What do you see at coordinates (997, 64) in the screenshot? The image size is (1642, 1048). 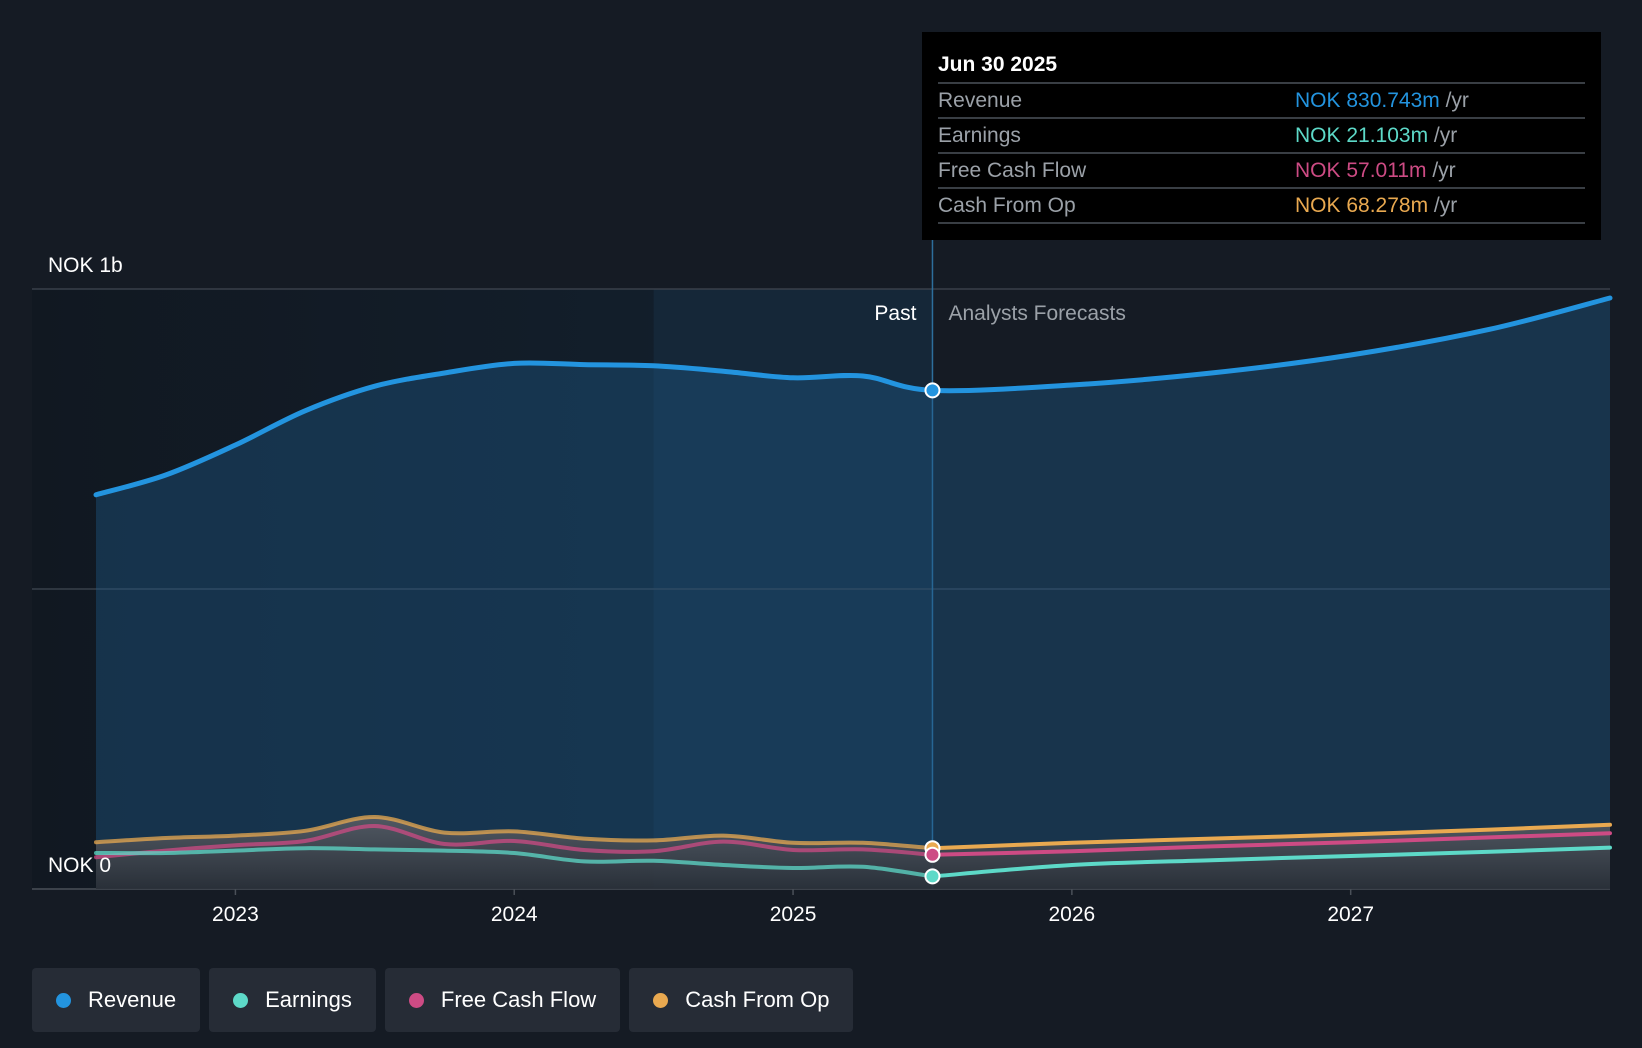 I see `tooltip-date: Jun 30 2025` at bounding box center [997, 64].